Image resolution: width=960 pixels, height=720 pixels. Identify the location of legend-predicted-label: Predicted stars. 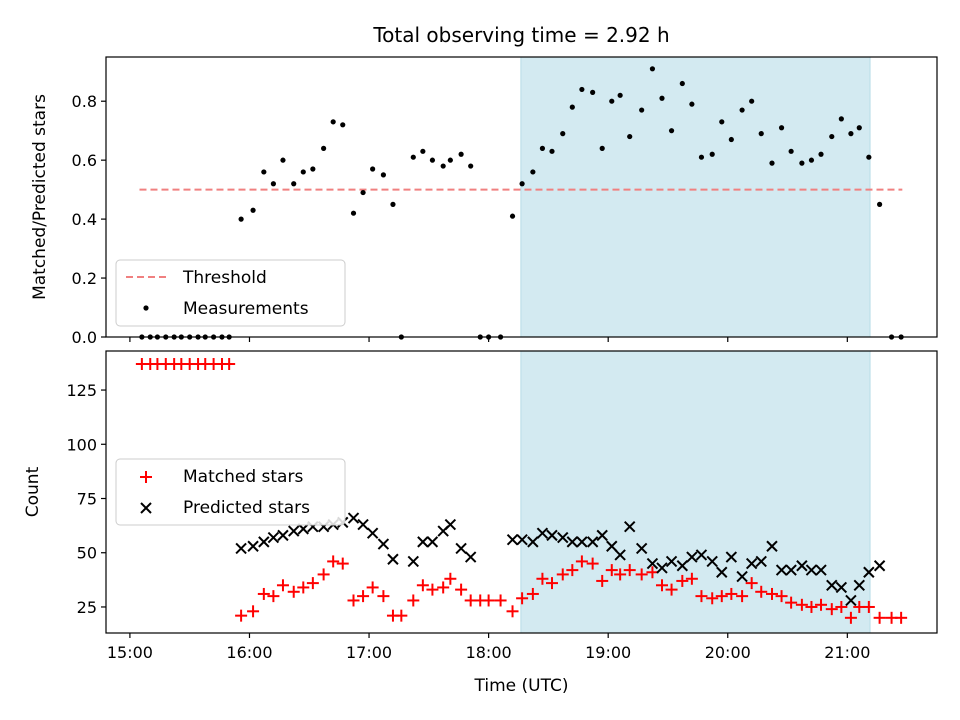
(246, 508).